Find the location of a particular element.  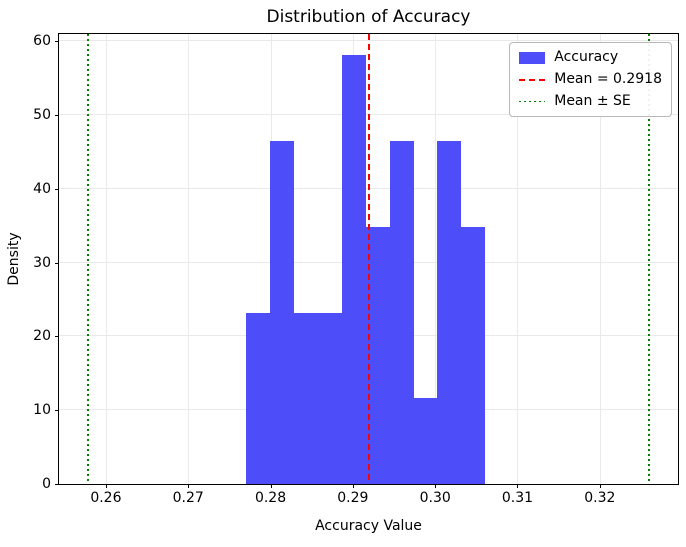

x-tick-label: 0.29 is located at coordinates (353, 498).